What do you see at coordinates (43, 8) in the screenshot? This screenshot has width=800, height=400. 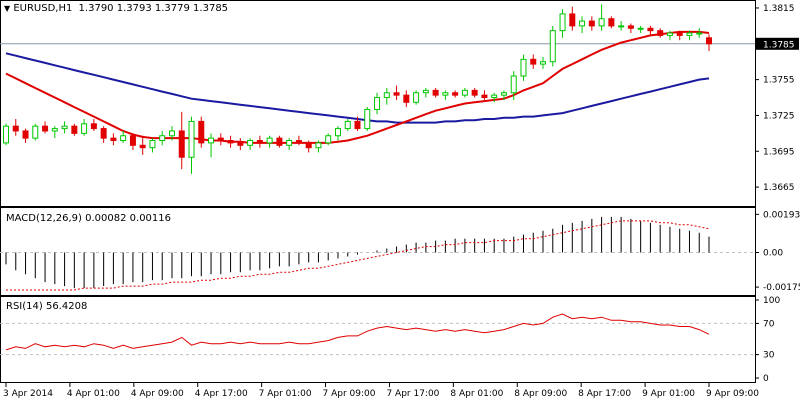 I see `symbol-timeframe: EURUSD,H1` at bounding box center [43, 8].